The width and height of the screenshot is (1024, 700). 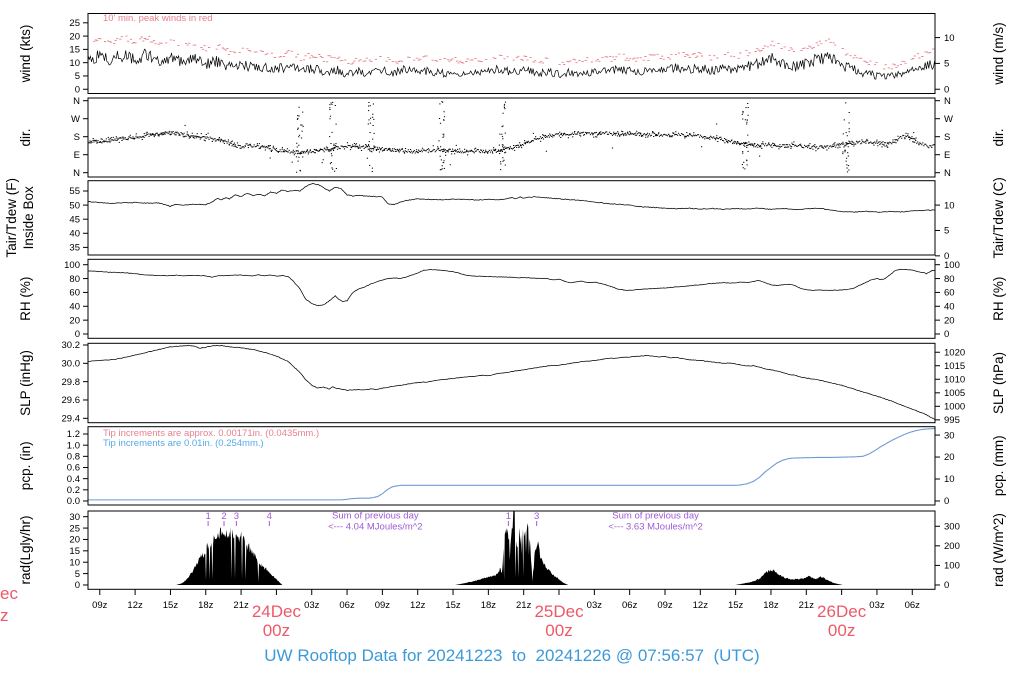 I want to click on radiation-sum-note-line2: <--- 3.63 MJoules/m^2, so click(x=655, y=527).